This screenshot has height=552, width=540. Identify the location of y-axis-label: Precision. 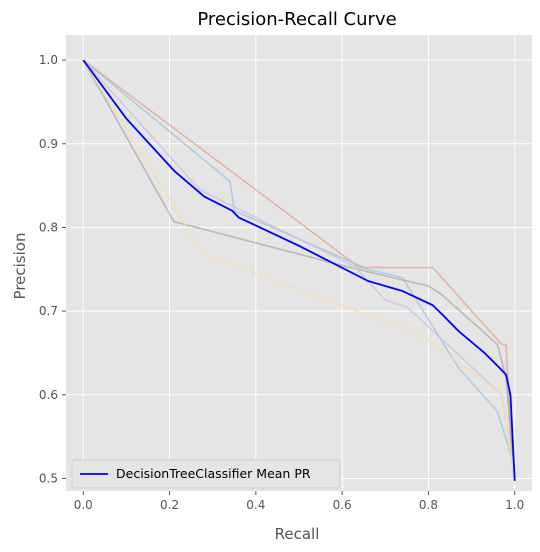
(20, 266).